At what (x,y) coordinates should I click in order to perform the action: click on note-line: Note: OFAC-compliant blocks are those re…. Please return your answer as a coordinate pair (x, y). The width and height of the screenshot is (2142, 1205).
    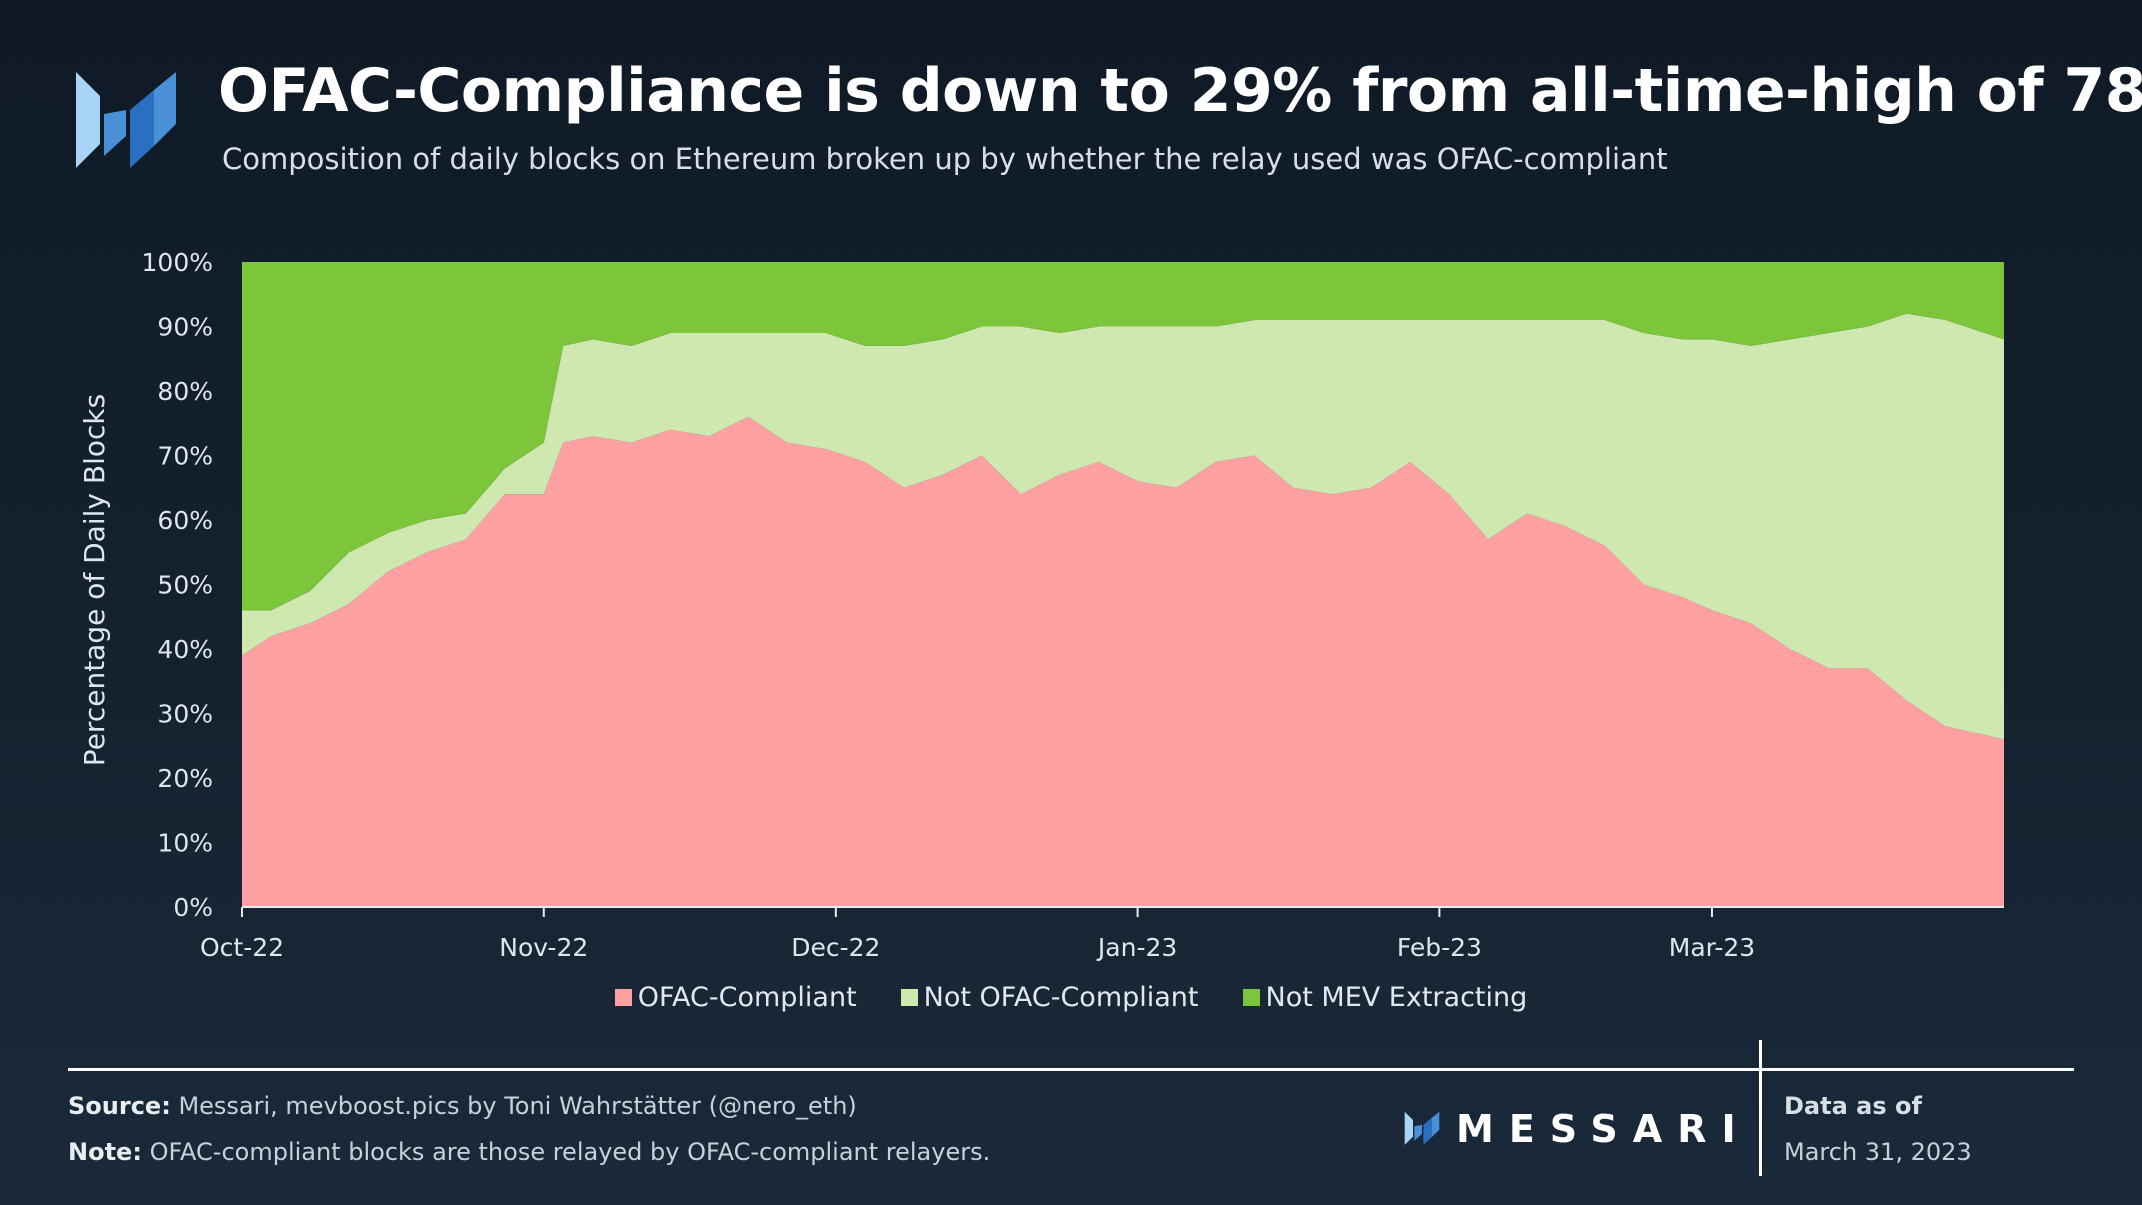
    Looking at the image, I should click on (529, 1152).